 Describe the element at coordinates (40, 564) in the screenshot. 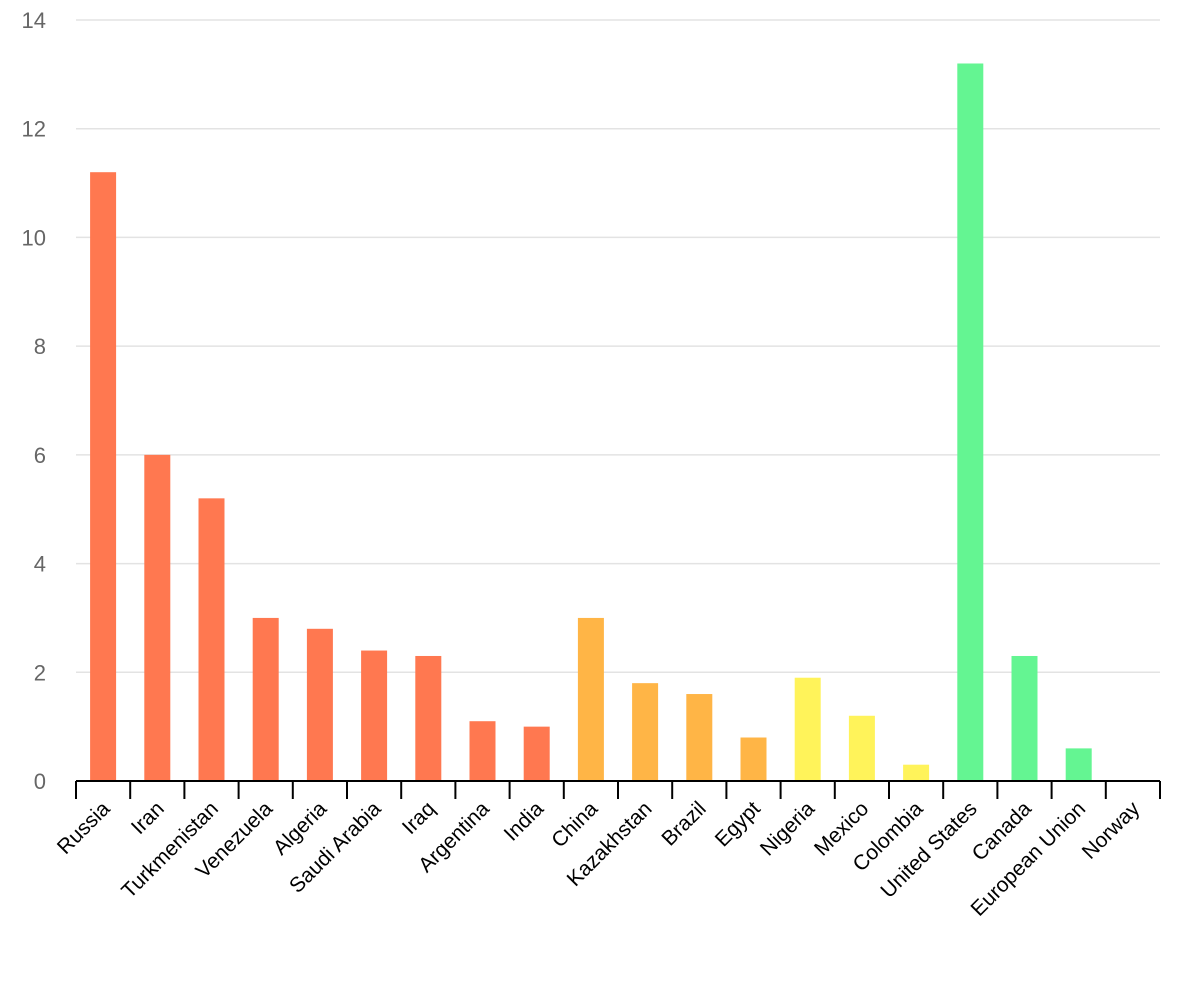

I see `y-tick-label: 4` at that location.